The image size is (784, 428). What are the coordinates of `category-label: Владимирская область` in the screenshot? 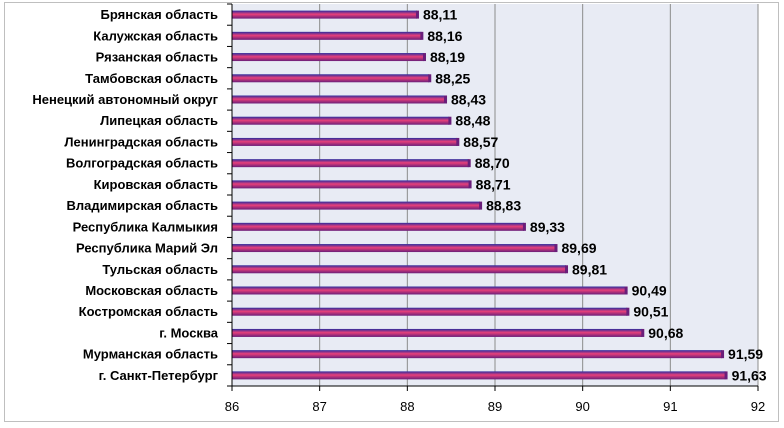 It's located at (142, 205).